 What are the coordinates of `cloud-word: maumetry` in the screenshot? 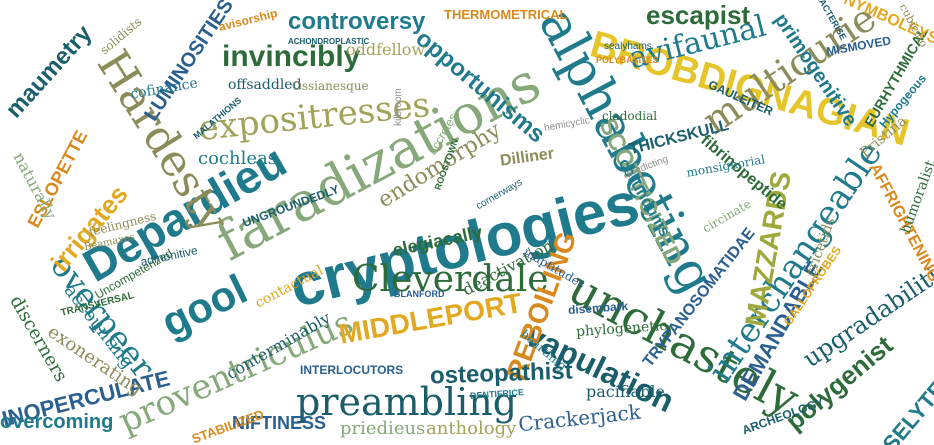 It's located at (49, 72).